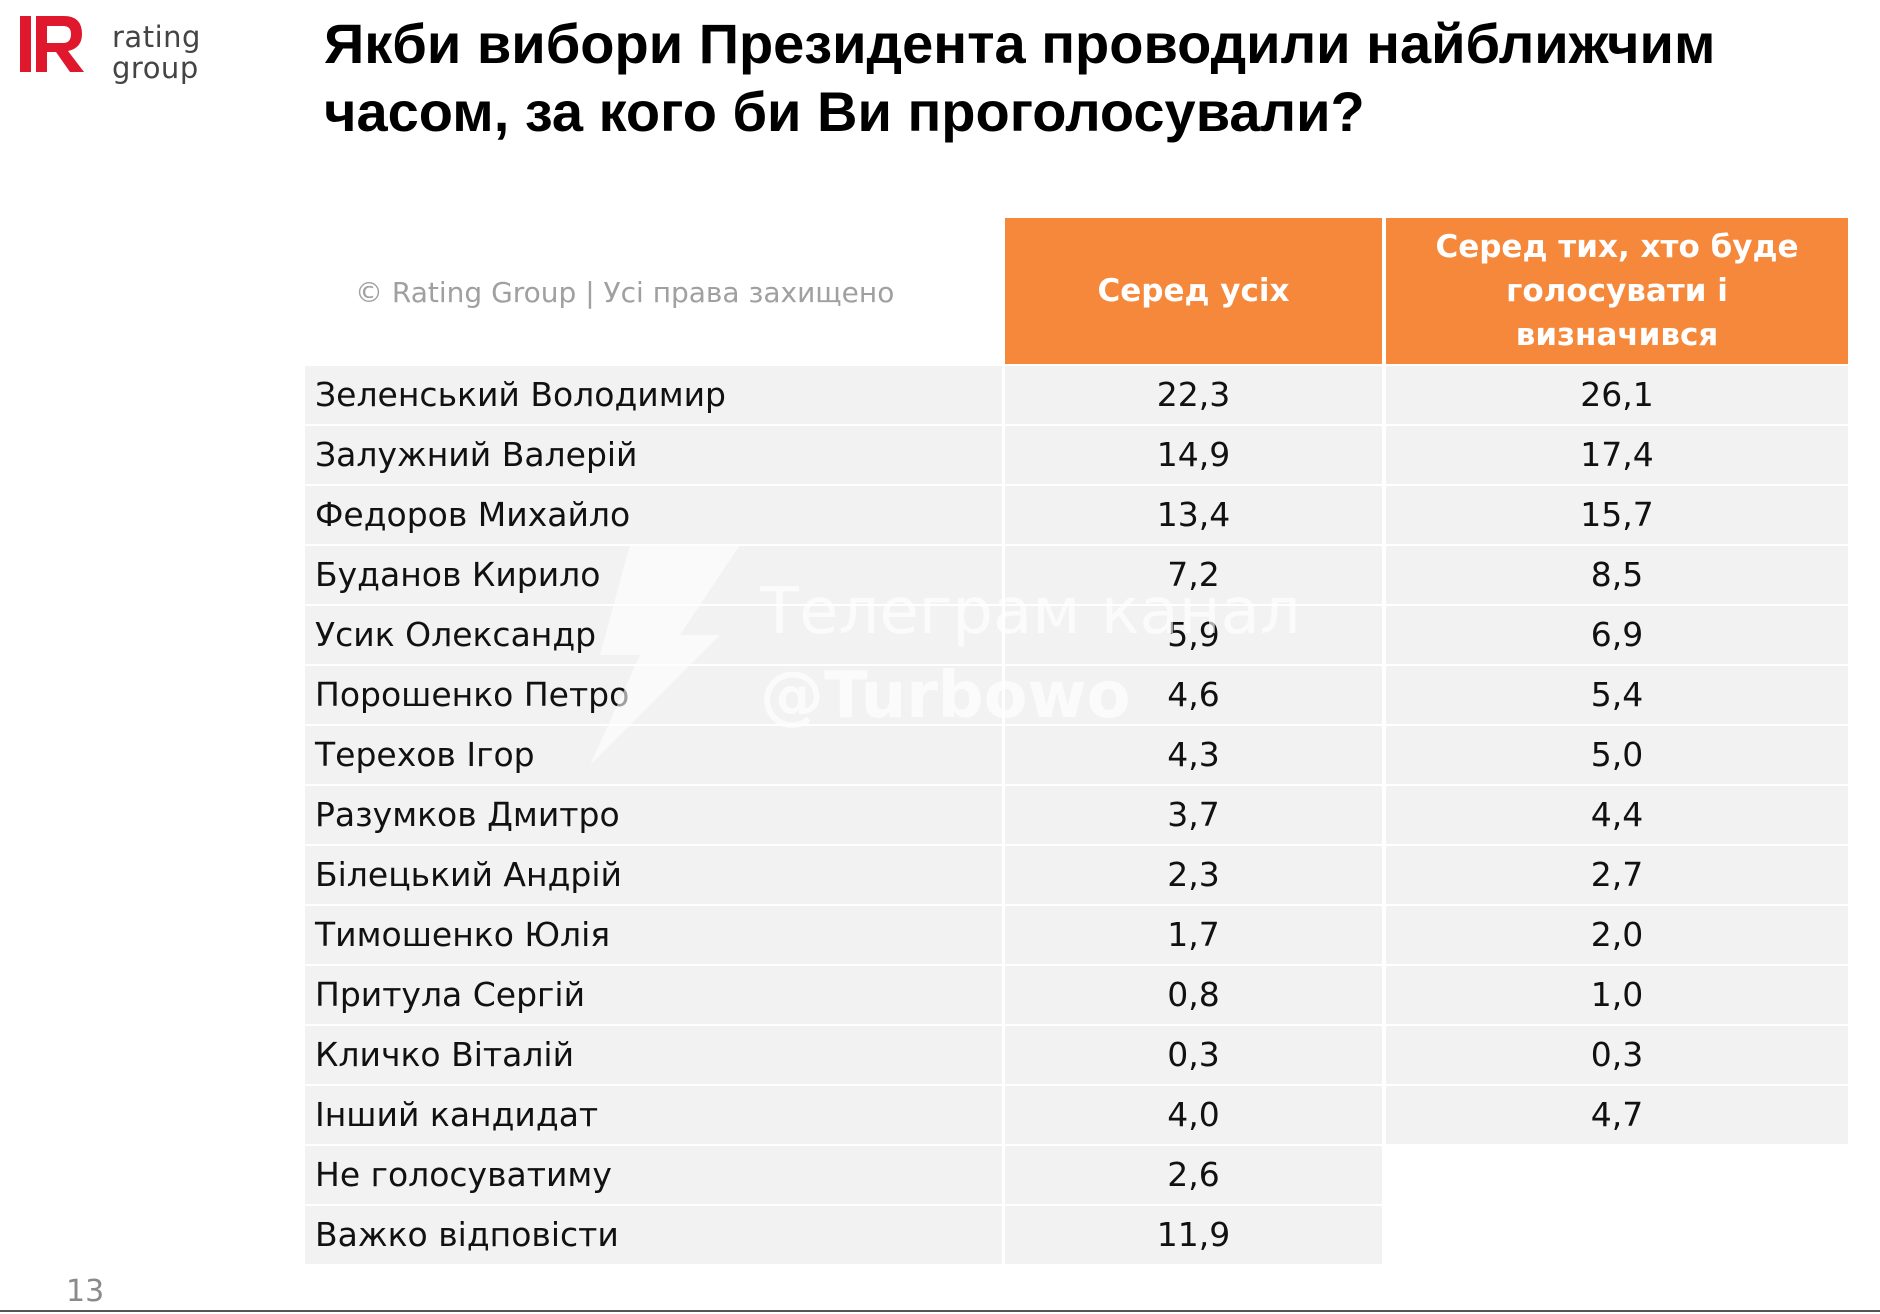 Image resolution: width=1880 pixels, height=1314 pixels. Describe the element at coordinates (1193, 635) in the screenshot. I see `value-among-all: 5,9` at that location.